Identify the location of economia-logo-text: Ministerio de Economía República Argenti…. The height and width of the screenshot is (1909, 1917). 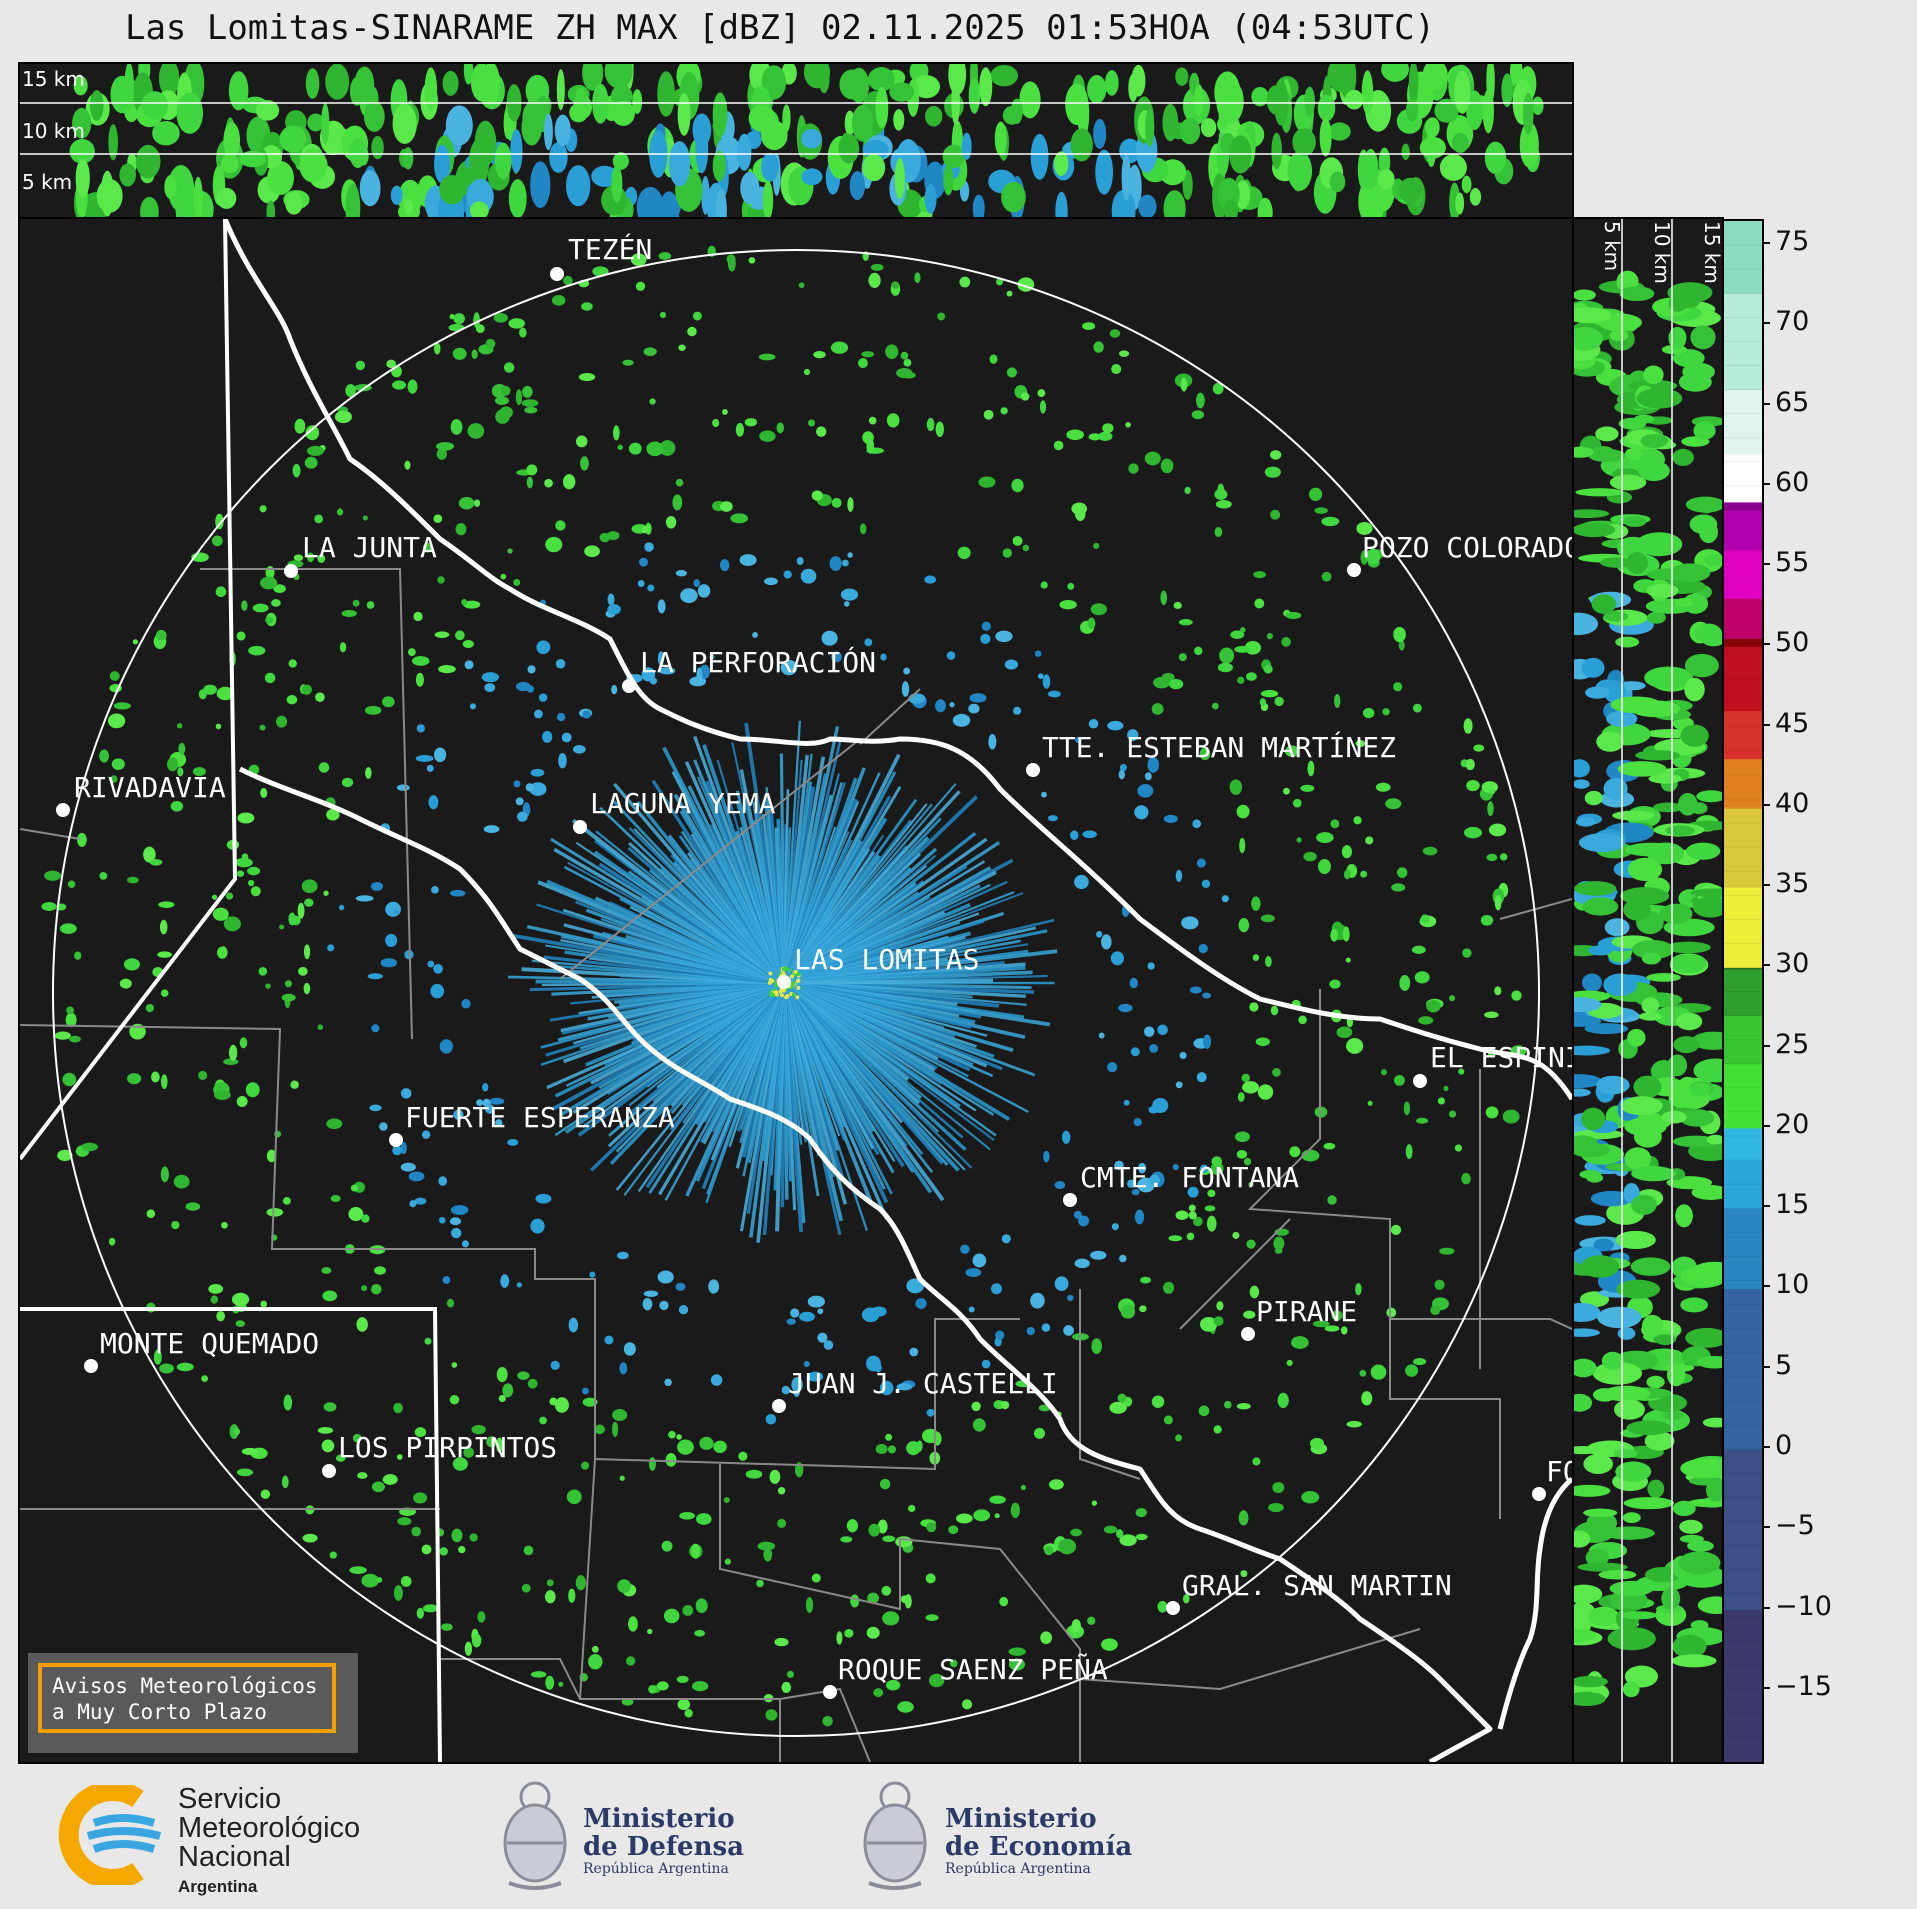
(1038, 1841).